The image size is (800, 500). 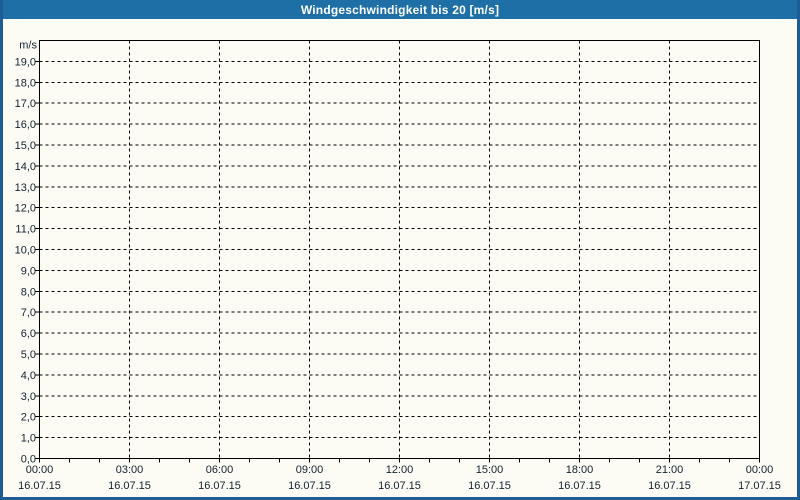 What do you see at coordinates (28, 46) in the screenshot?
I see `y-unit-label: m/s` at bounding box center [28, 46].